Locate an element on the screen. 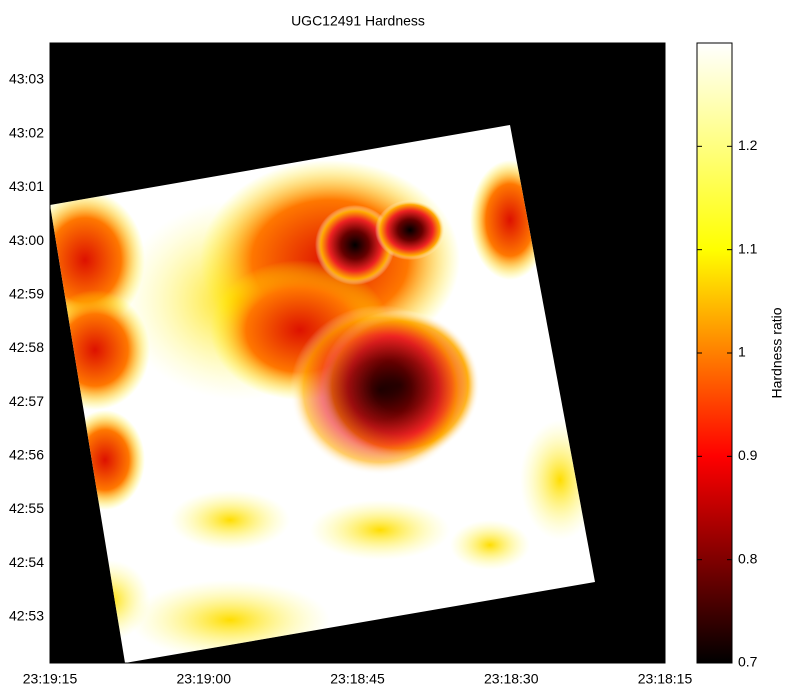 Image resolution: width=800 pixels, height=695 pixels. y-tick-label: 42:54 is located at coordinates (26, 562).